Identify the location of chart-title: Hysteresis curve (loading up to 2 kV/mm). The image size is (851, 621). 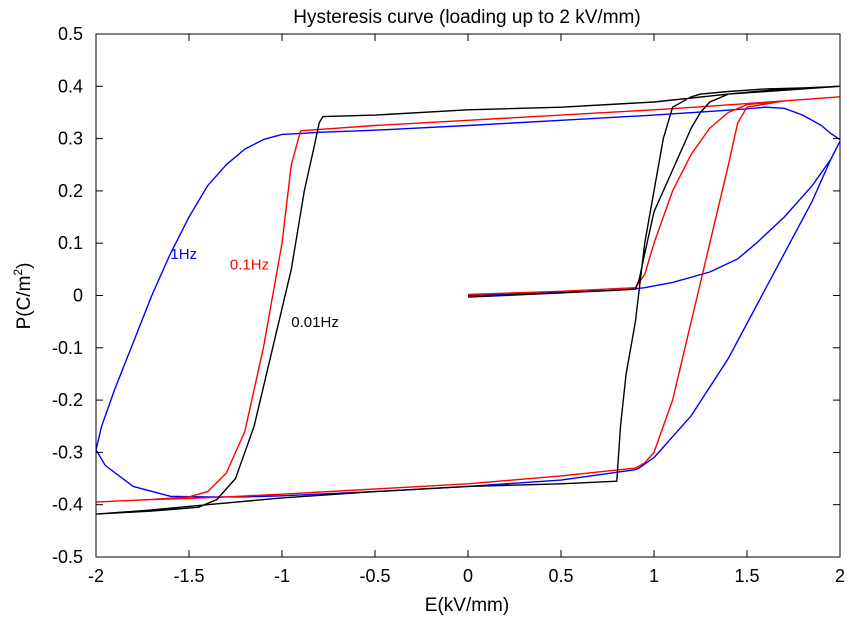
(466, 17).